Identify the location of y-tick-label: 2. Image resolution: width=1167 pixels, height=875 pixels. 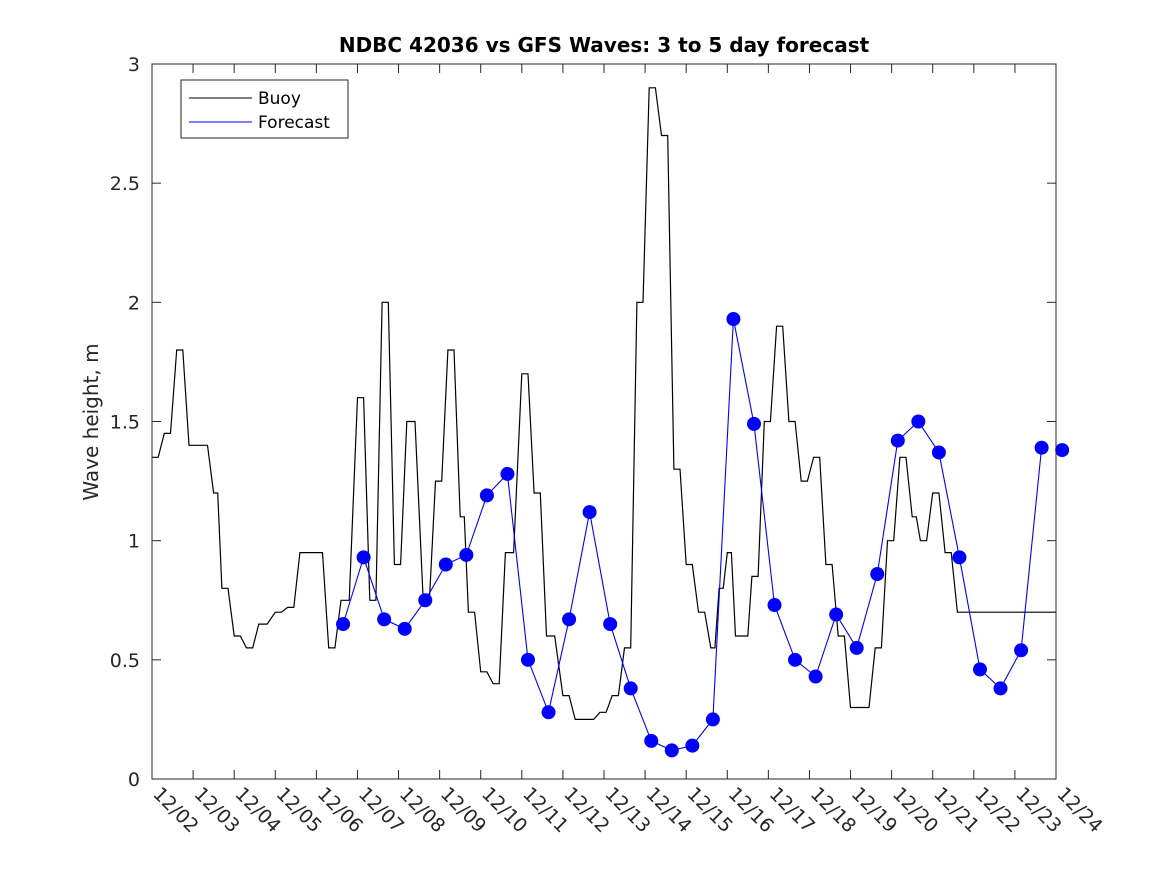
(134, 303).